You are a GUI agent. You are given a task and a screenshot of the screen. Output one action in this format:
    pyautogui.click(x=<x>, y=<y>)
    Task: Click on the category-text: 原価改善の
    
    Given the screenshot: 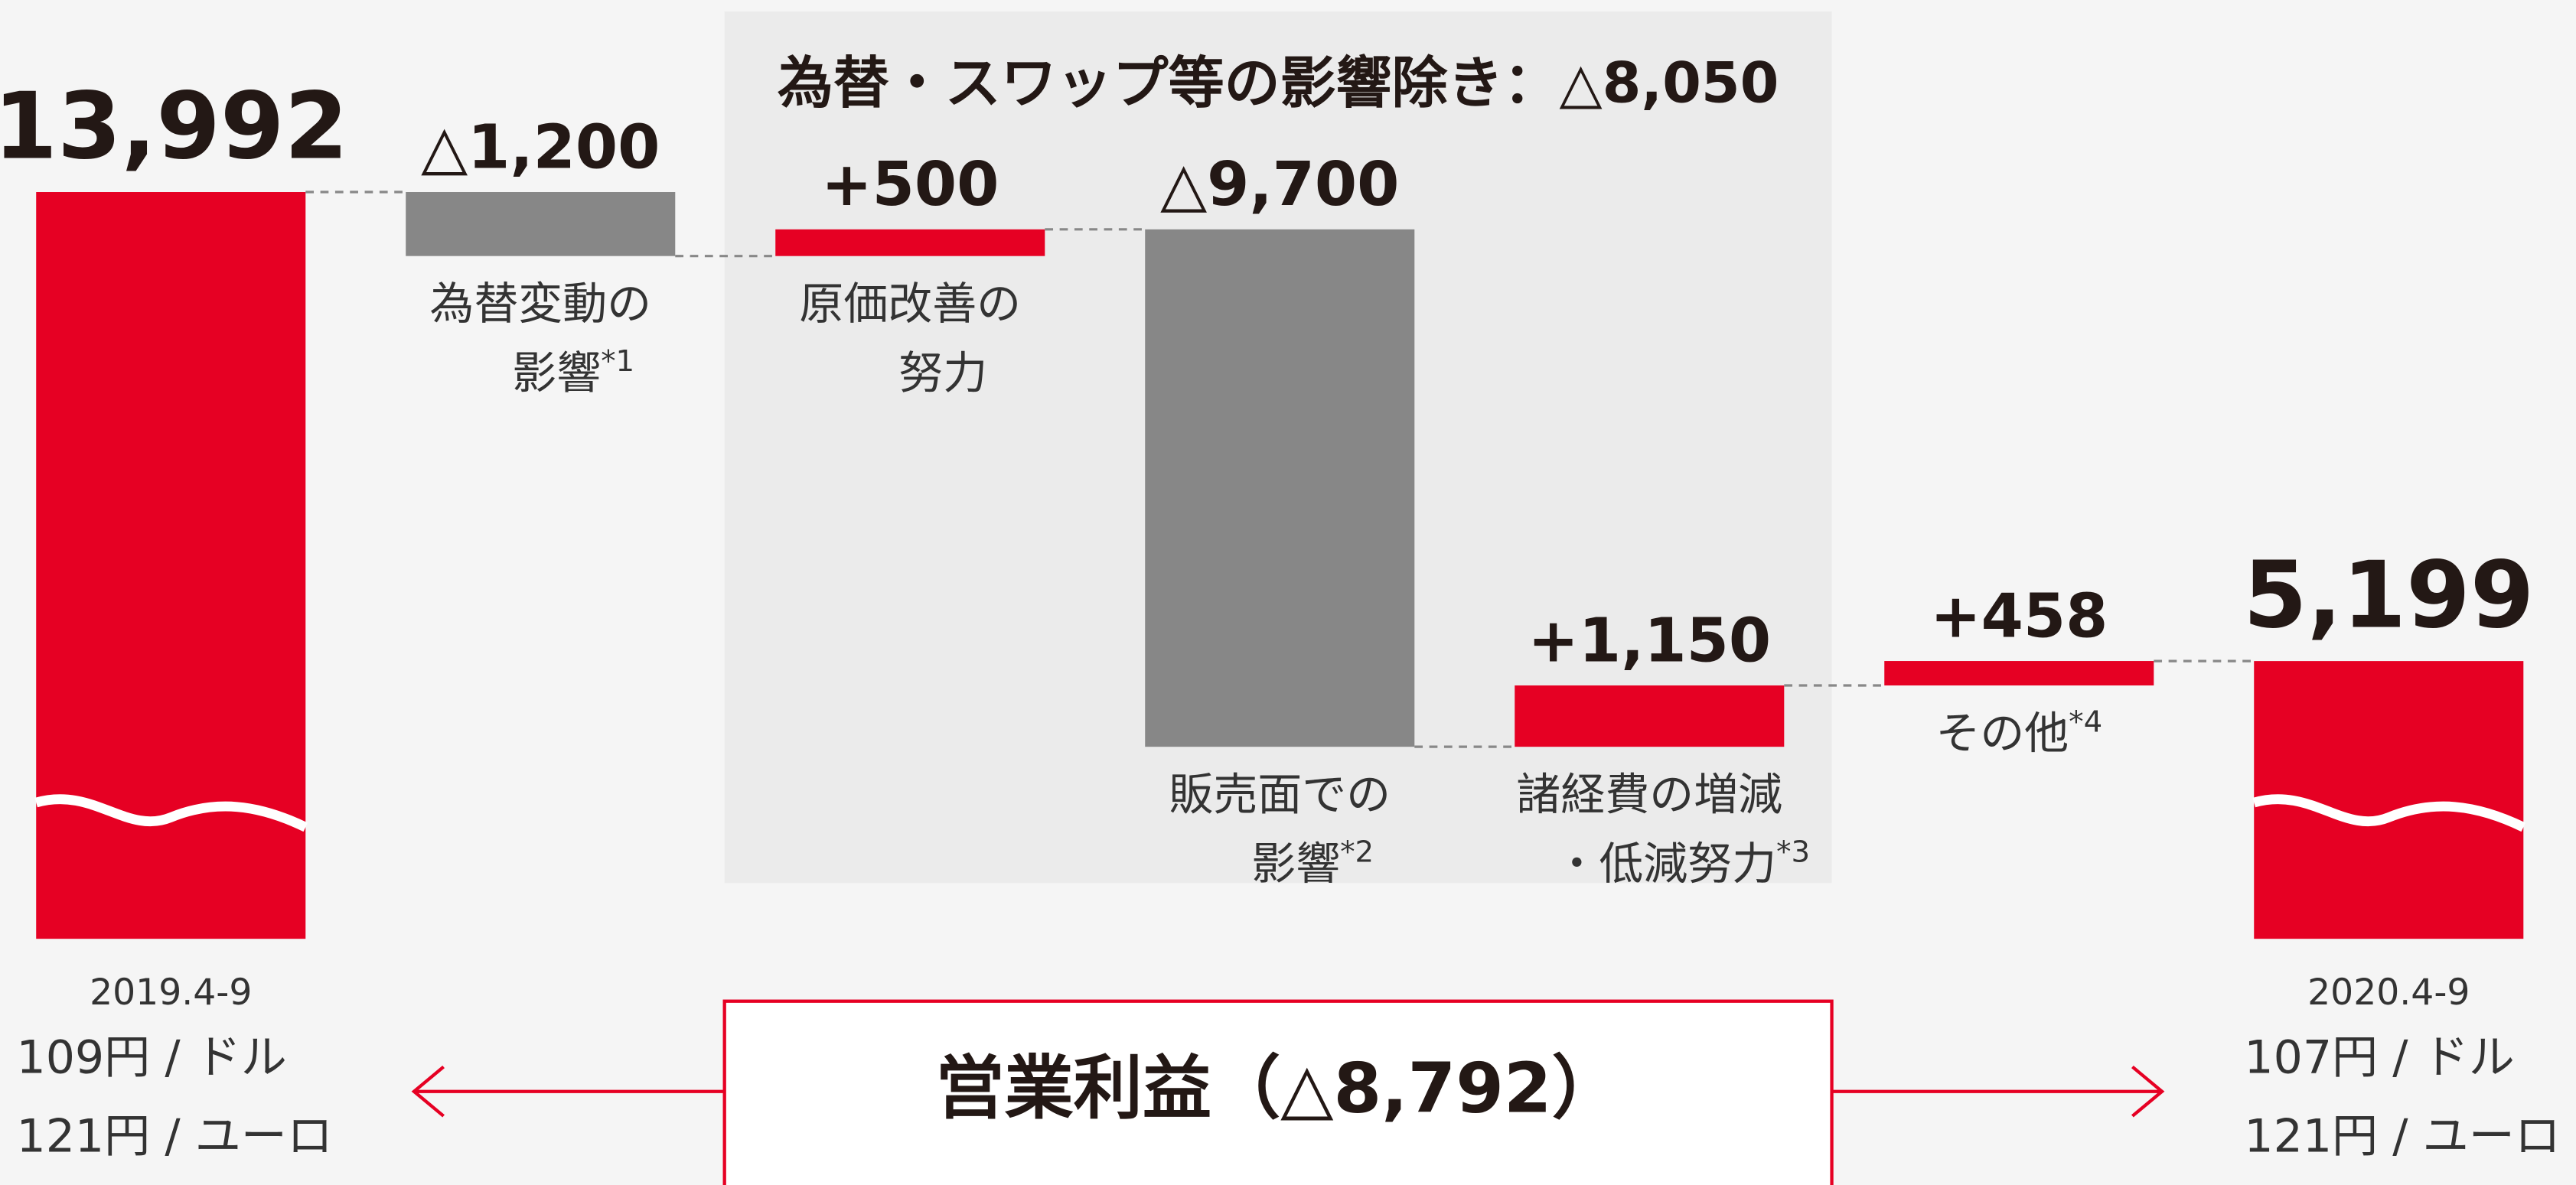 What is the action you would take?
    pyautogui.click(x=910, y=304)
    